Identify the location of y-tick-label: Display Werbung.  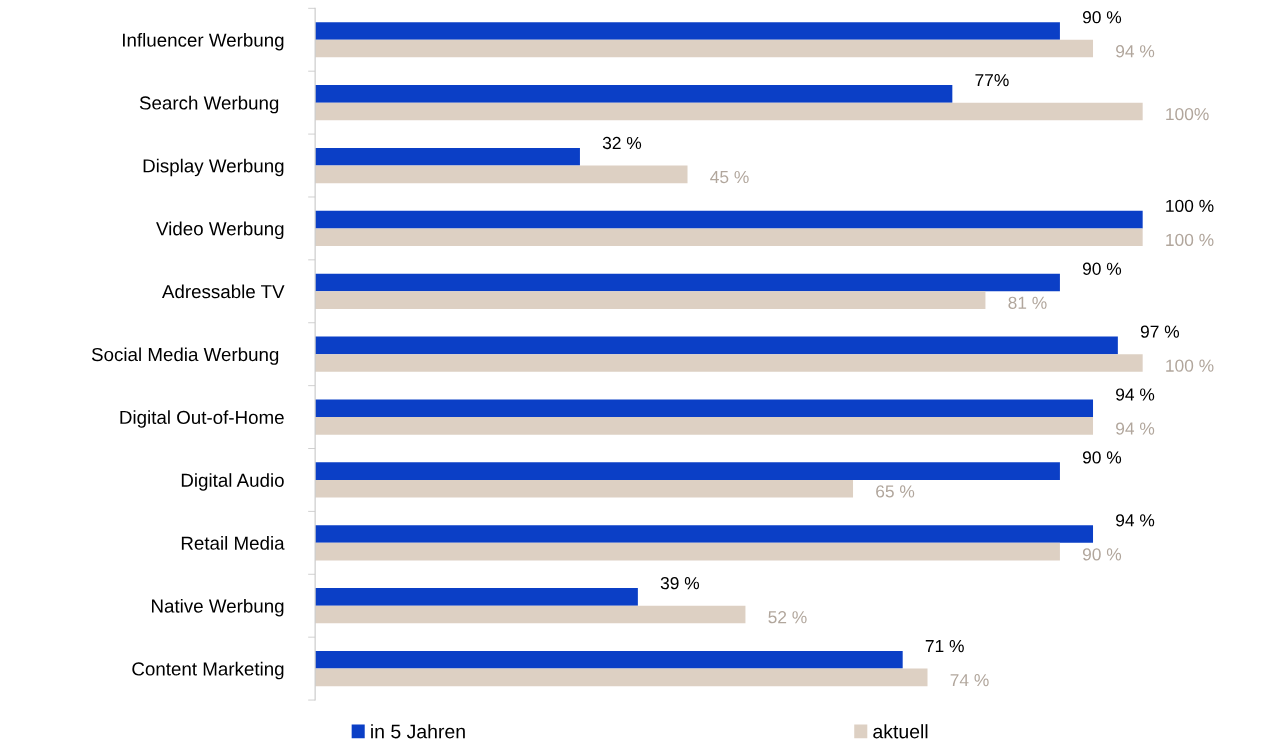
(213, 167).